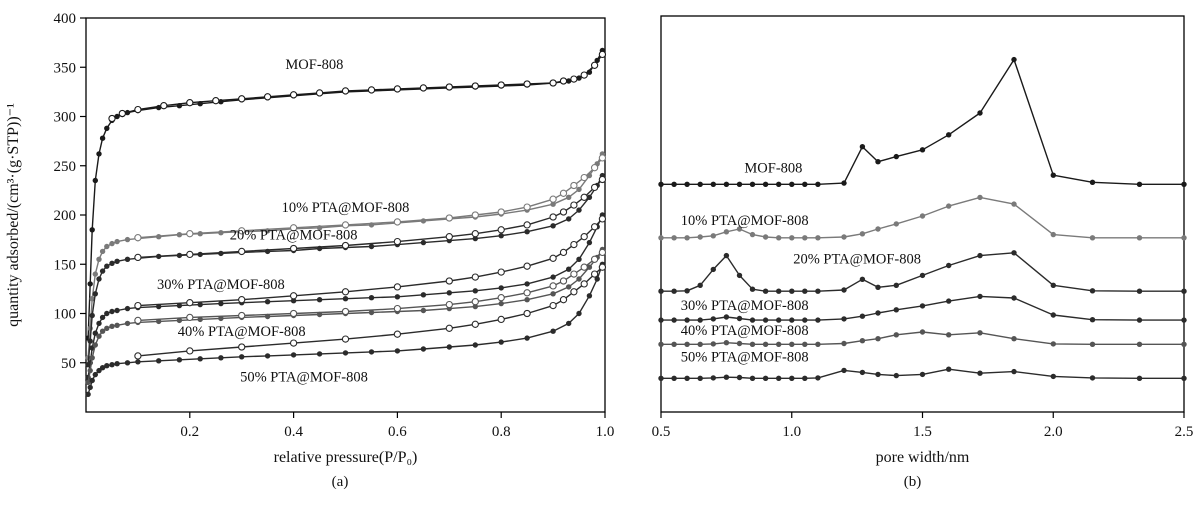 The width and height of the screenshot is (1200, 513). What do you see at coordinates (65, 265) in the screenshot?
I see `svg-text: 150` at bounding box center [65, 265].